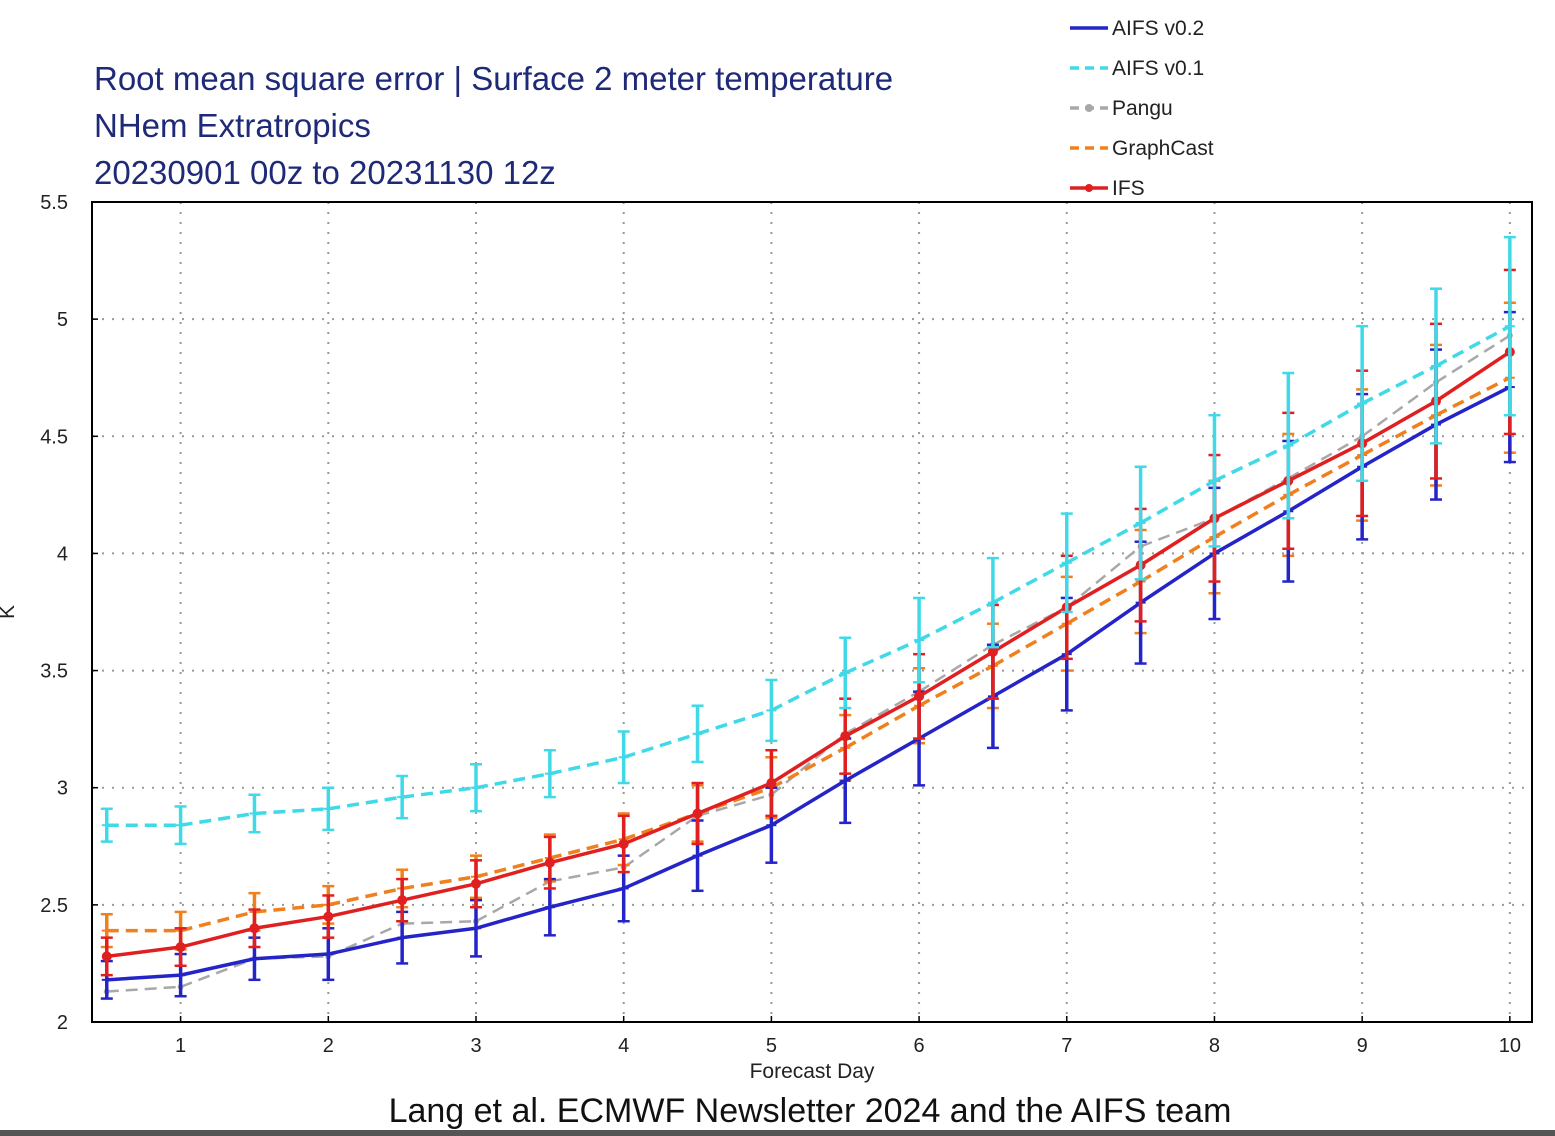 This screenshot has height=1136, width=1555. What do you see at coordinates (9, 612) in the screenshot?
I see `y-axis-label: K` at bounding box center [9, 612].